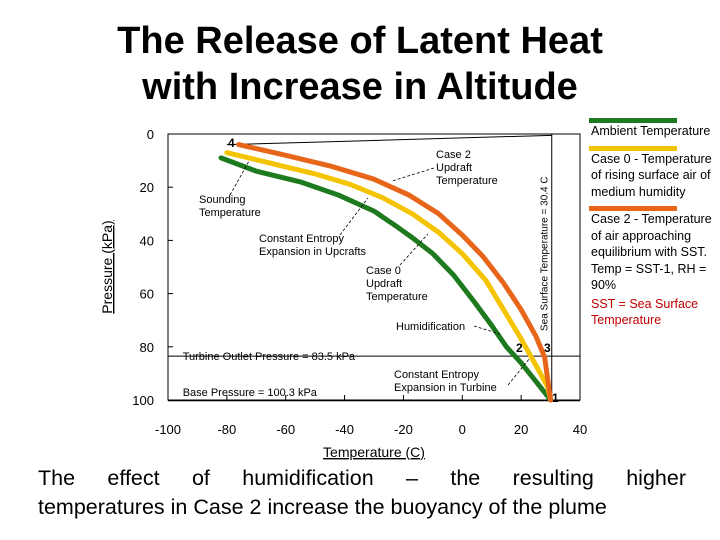 The image size is (720, 540). Describe the element at coordinates (312, 245) in the screenshot. I see `annotation-2: Constant Entropy Expansion in Upcrafts` at that location.